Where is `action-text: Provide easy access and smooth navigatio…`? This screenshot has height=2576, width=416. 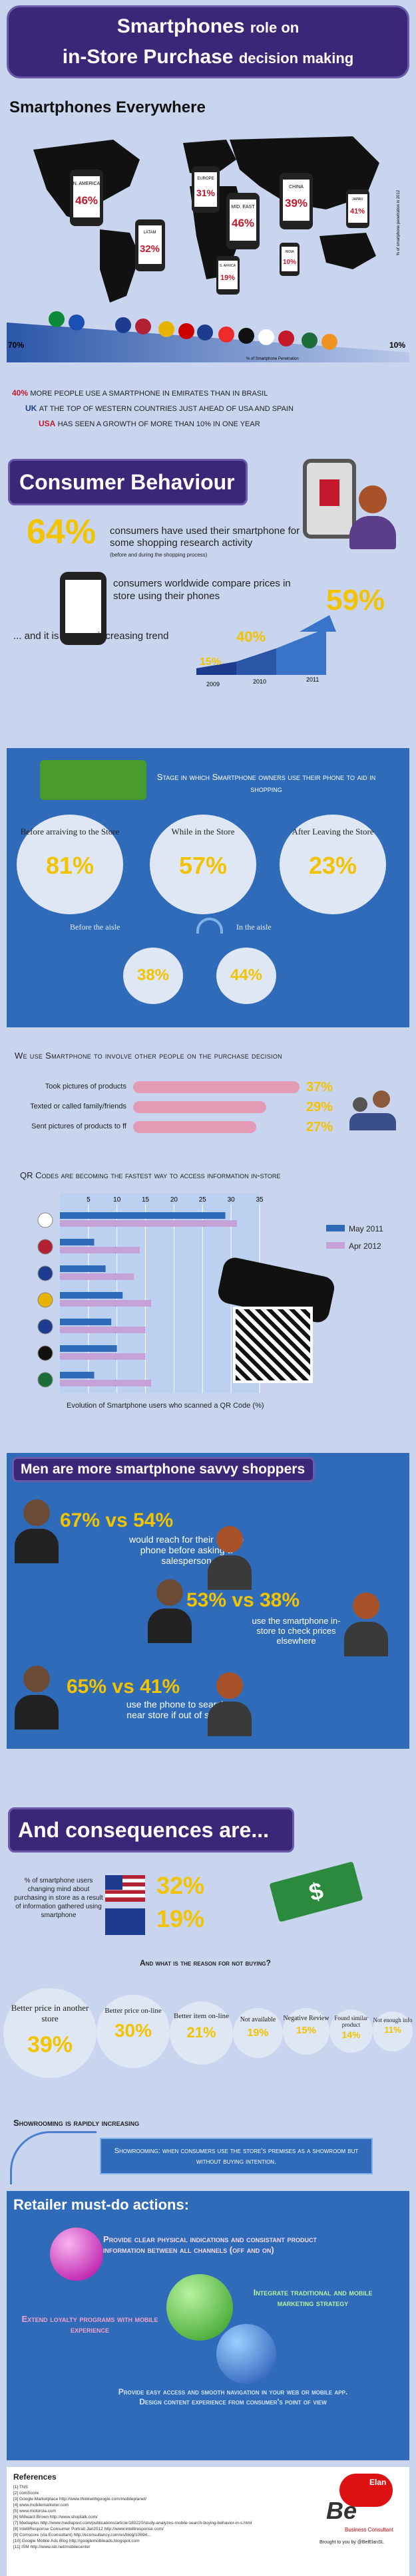
action-text: Provide easy access and smooth navigatio… is located at coordinates (233, 2396).